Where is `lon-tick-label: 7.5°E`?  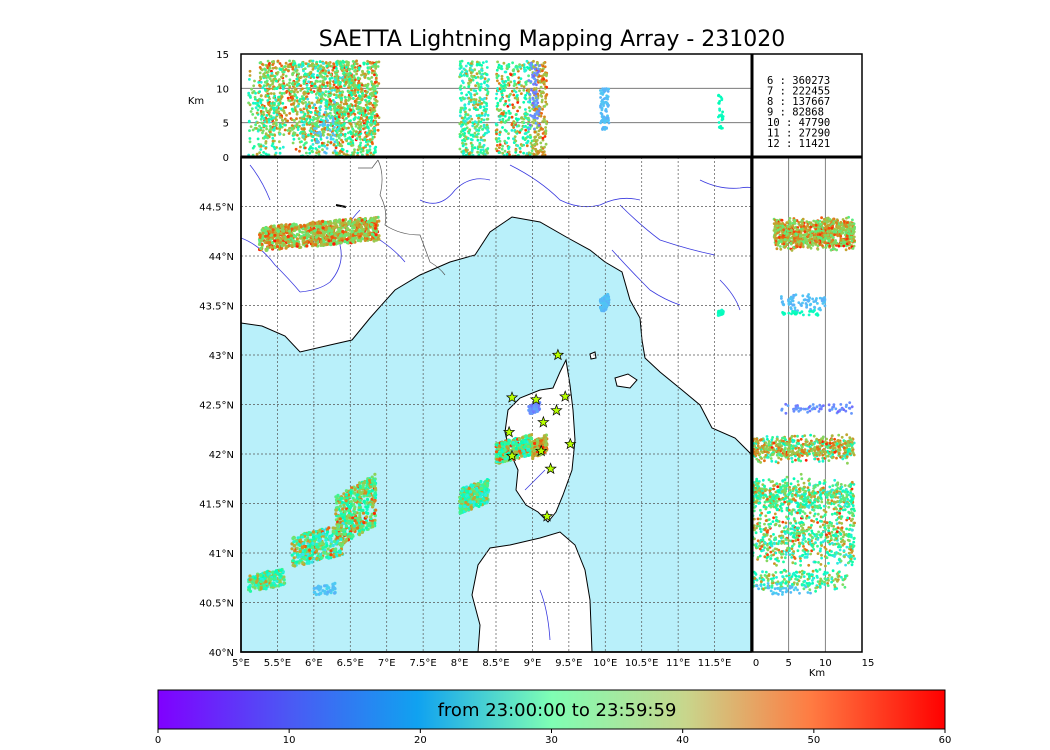 lon-tick-label: 7.5°E is located at coordinates (423, 663).